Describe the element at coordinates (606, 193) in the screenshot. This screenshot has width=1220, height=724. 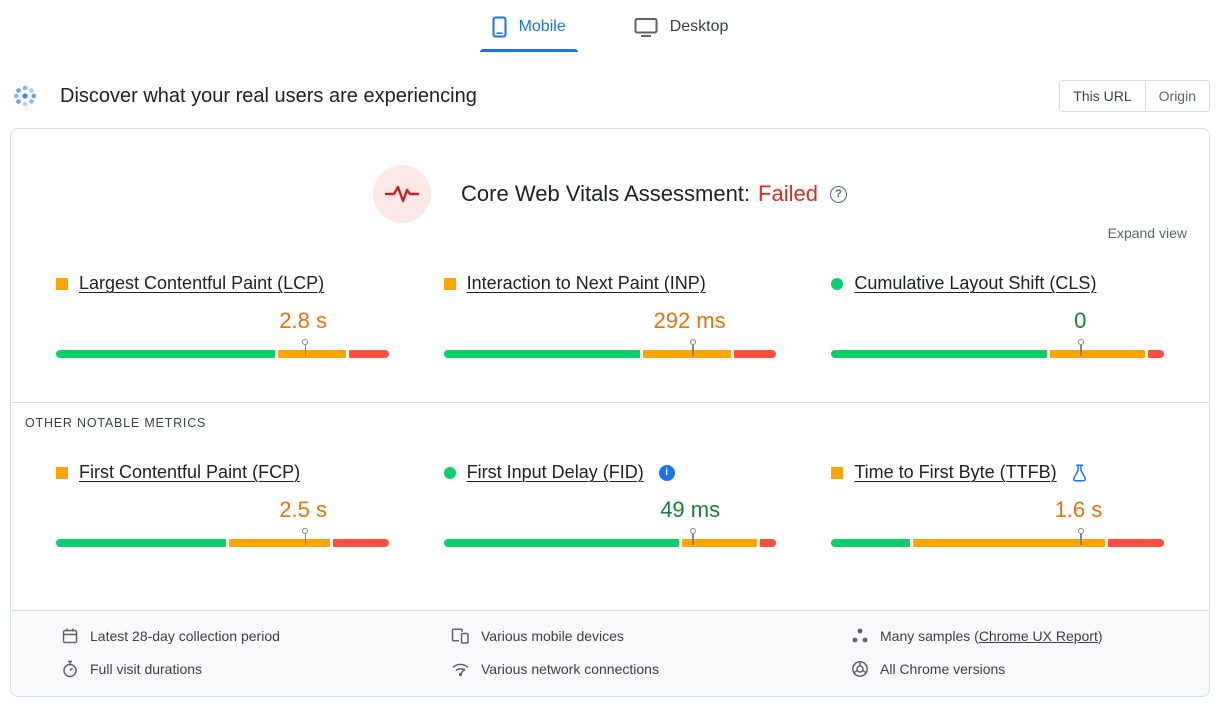
I see `assessment-title-text: Core Web Vitals Assessment:` at that location.